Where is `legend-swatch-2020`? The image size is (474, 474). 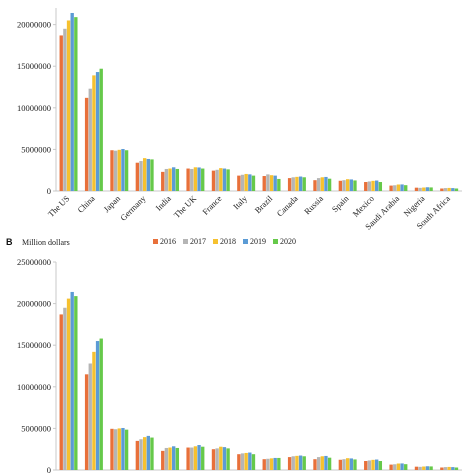
legend-swatch-2020 is located at coordinates (275, 241).